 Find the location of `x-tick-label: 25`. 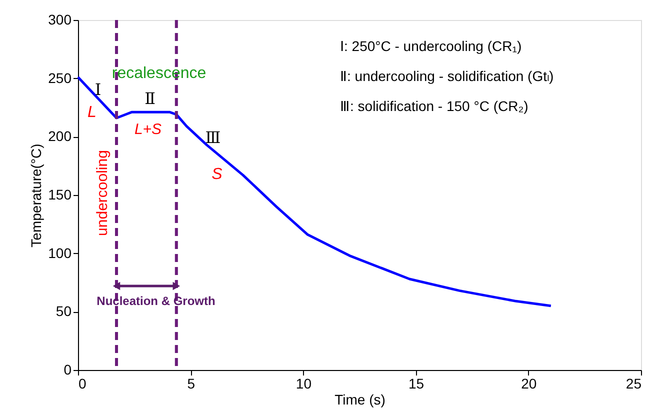

x-tick-label: 25 is located at coordinates (634, 384).